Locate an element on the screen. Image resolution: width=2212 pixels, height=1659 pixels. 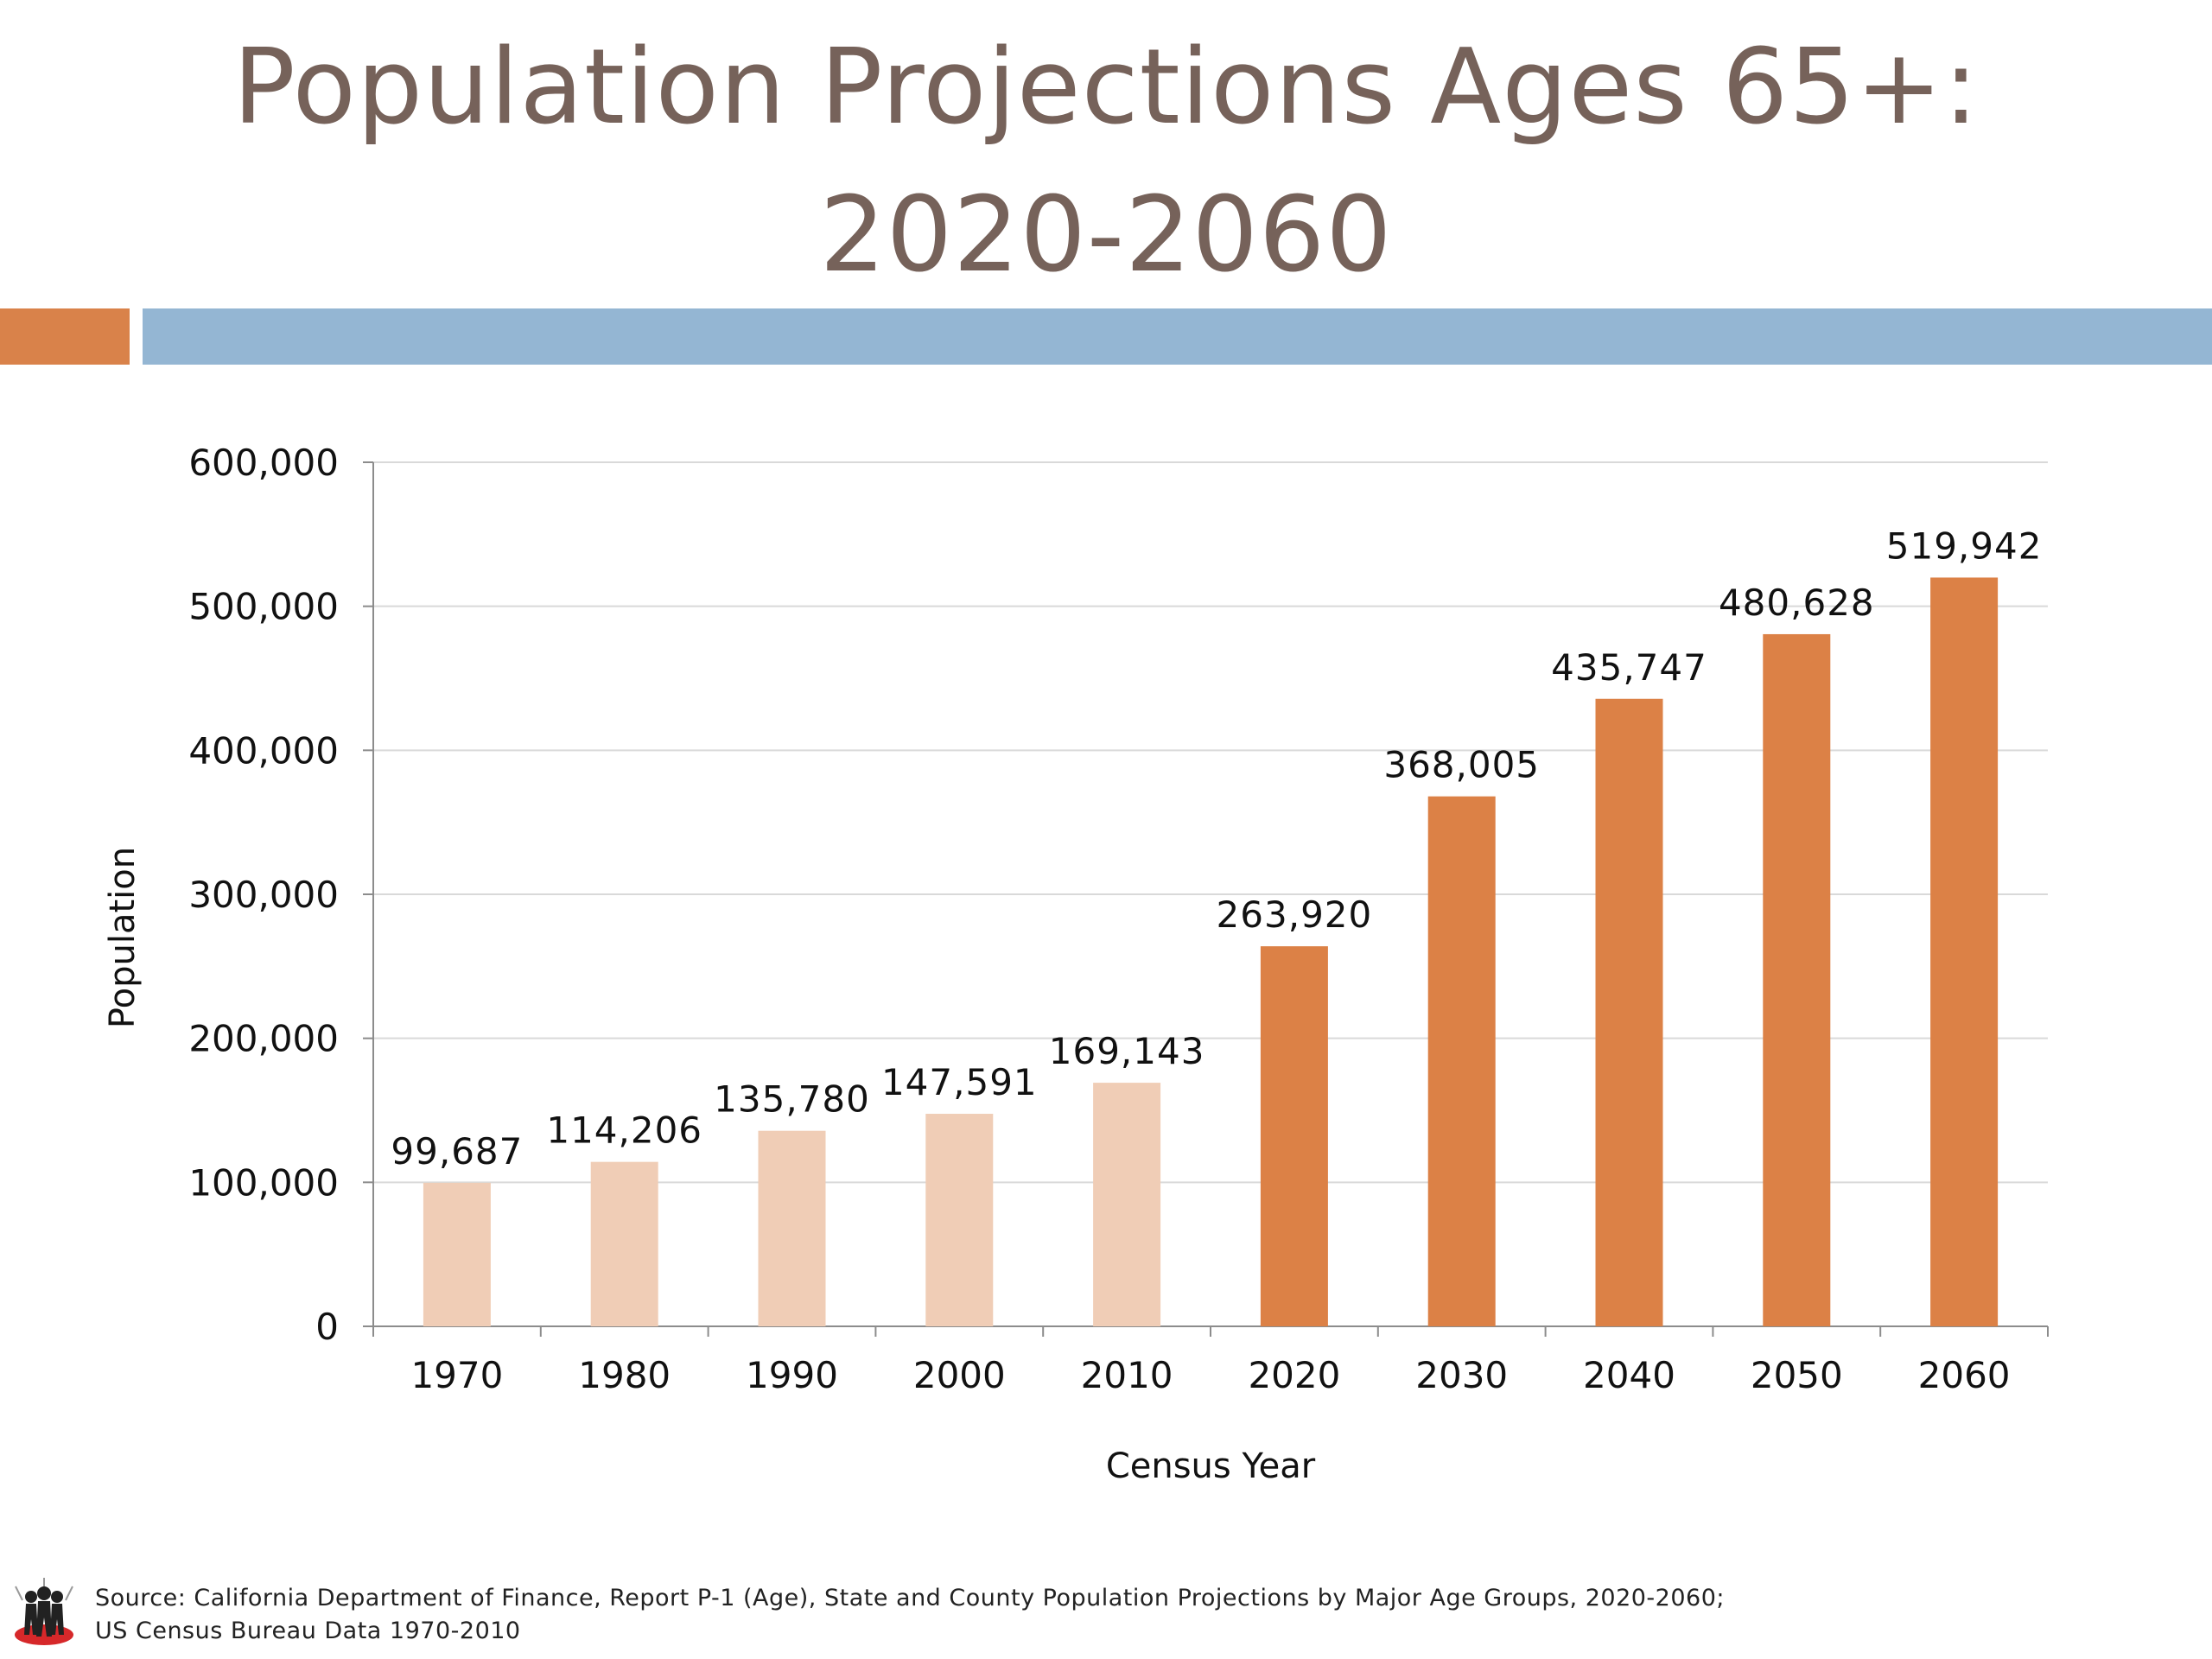
bar-2050 is located at coordinates (1797, 979).